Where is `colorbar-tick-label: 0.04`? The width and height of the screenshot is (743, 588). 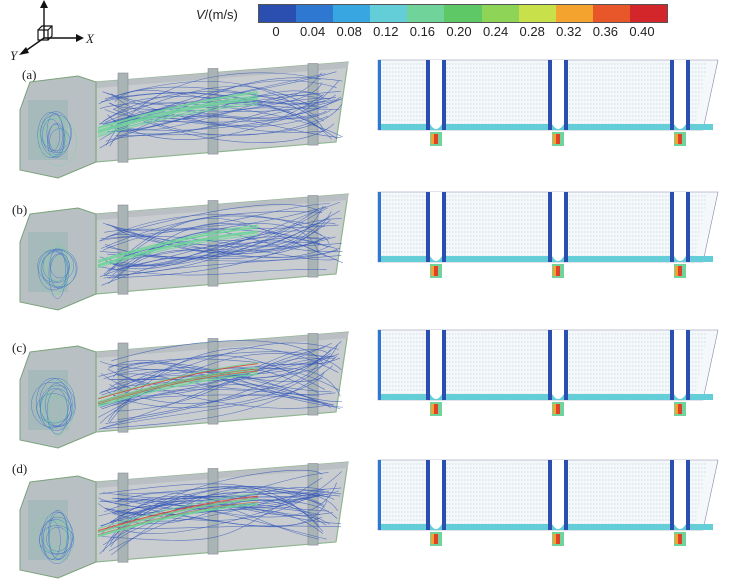 colorbar-tick-label: 0.04 is located at coordinates (312, 31).